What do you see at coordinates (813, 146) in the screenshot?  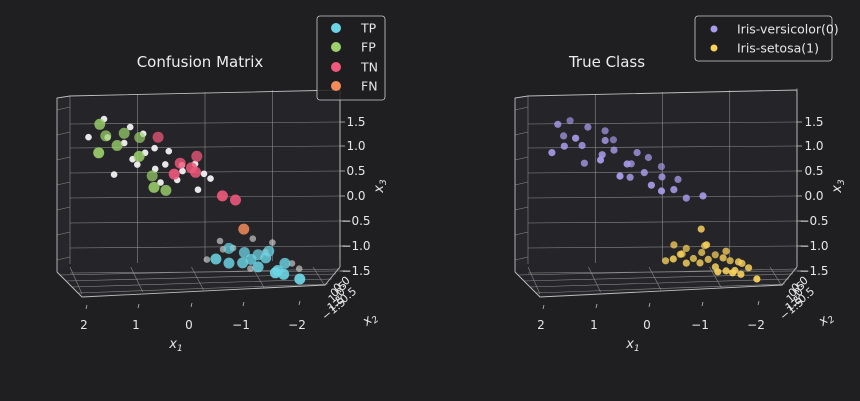 I see `z-tick-label: 1.0` at bounding box center [813, 146].